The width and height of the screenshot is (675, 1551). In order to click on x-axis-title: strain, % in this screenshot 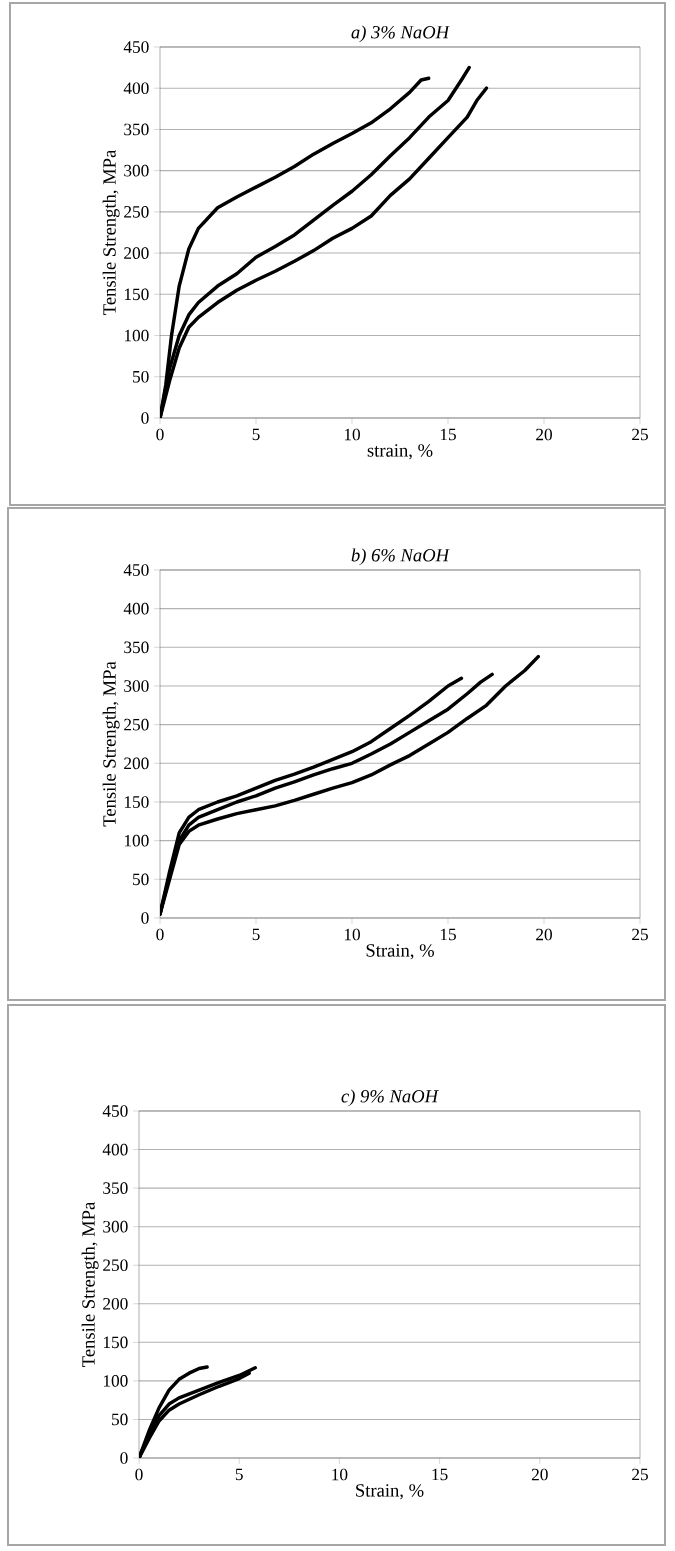, I will do `click(400, 452)`.